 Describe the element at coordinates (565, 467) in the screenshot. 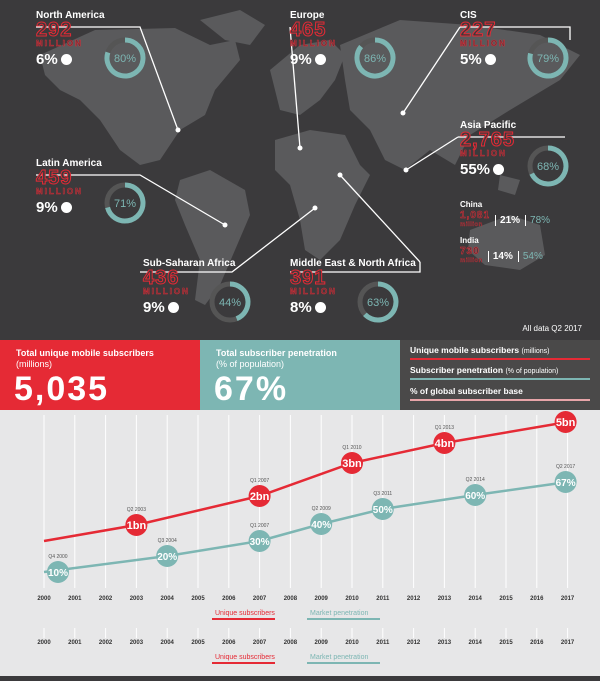

I see `milestone-quarter: Q2 2017` at that location.